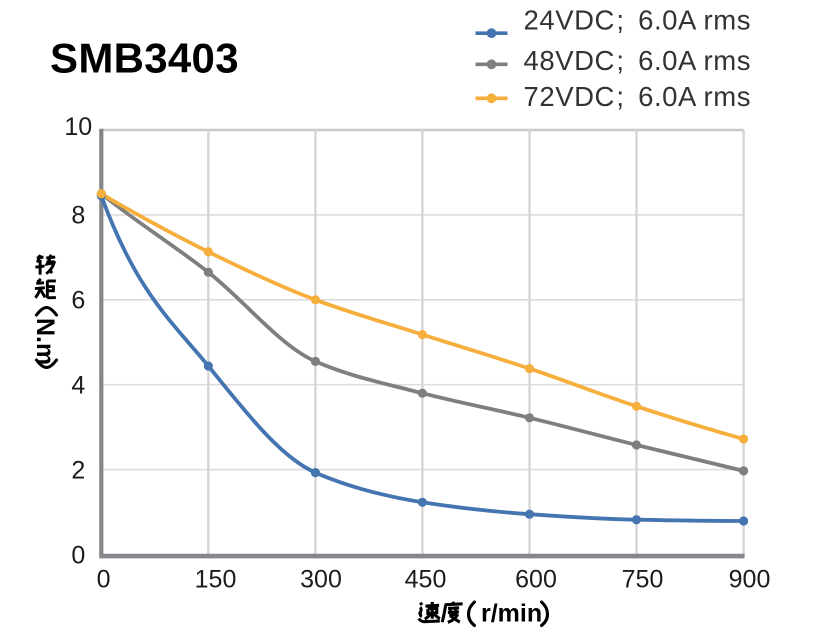 The height and width of the screenshot is (640, 831). I want to click on svg-text: r/min, so click(511, 614).